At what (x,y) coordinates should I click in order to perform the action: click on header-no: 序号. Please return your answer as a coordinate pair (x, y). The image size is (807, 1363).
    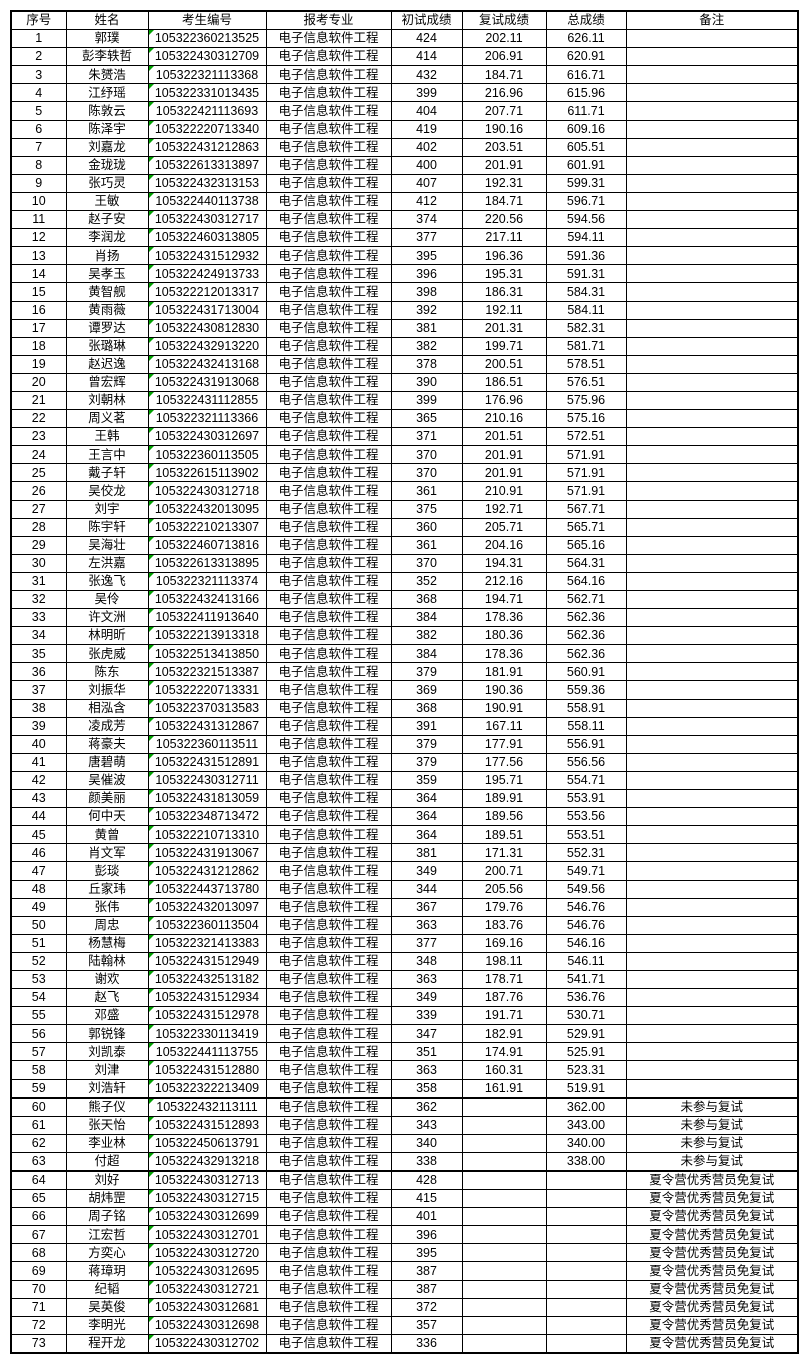
    Looking at the image, I should click on (38, 20).